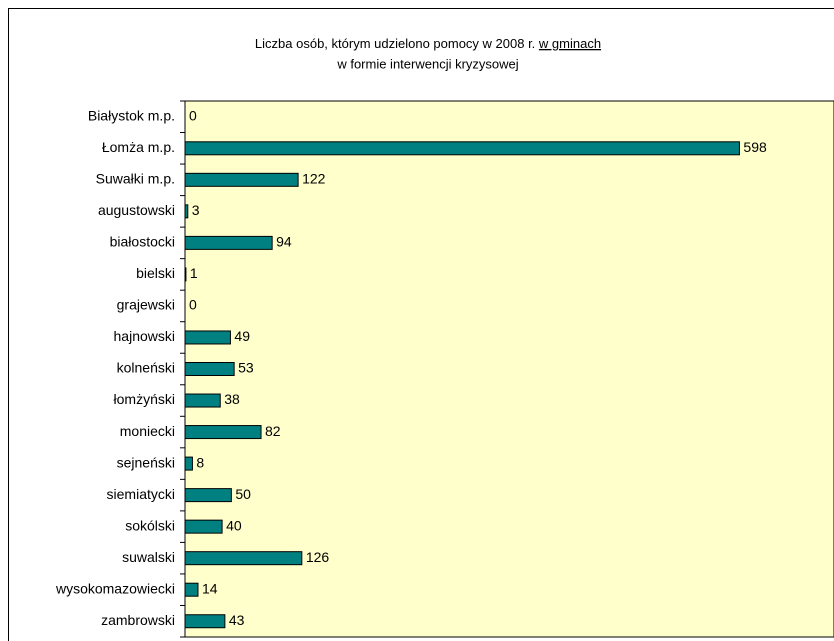 The height and width of the screenshot is (641, 834). Describe the element at coordinates (200, 462) in the screenshot. I see `data-label: 8` at that location.